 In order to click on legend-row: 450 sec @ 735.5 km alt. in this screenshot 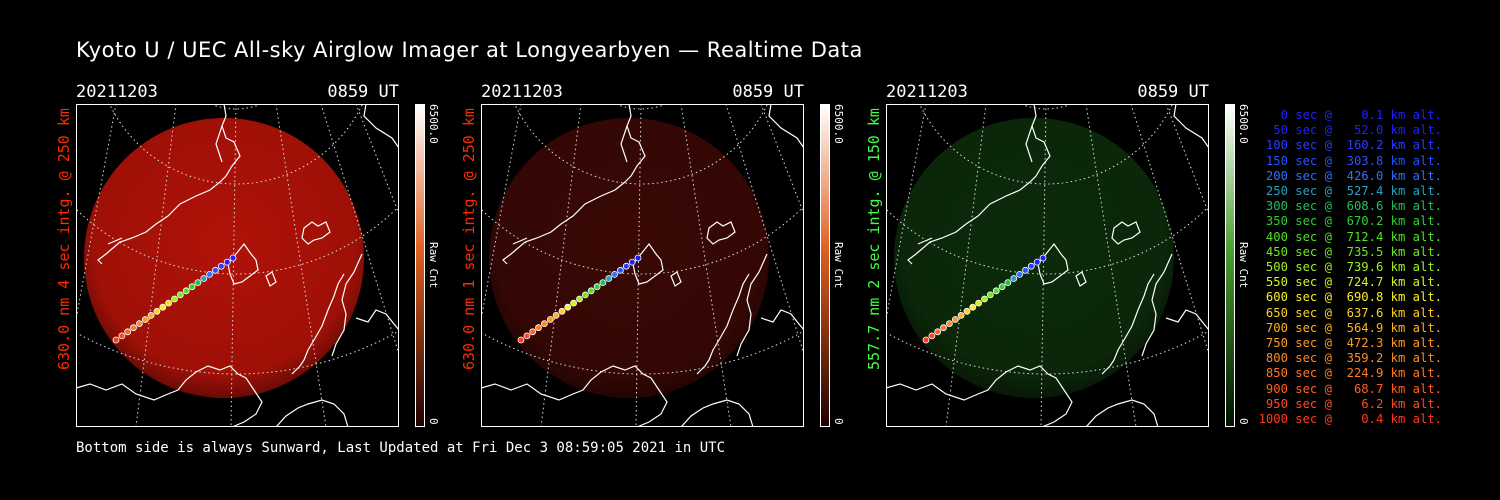, I will do `click(1350, 251)`.